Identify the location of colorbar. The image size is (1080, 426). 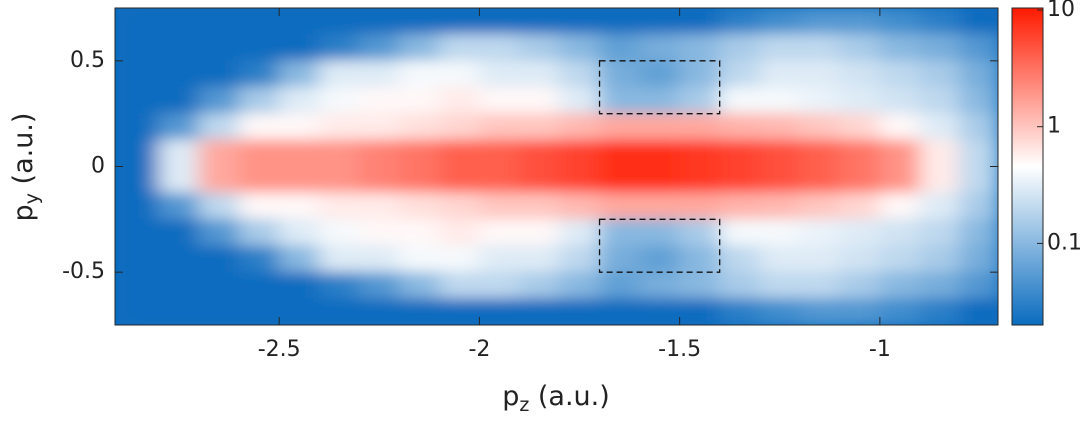
(1027, 166).